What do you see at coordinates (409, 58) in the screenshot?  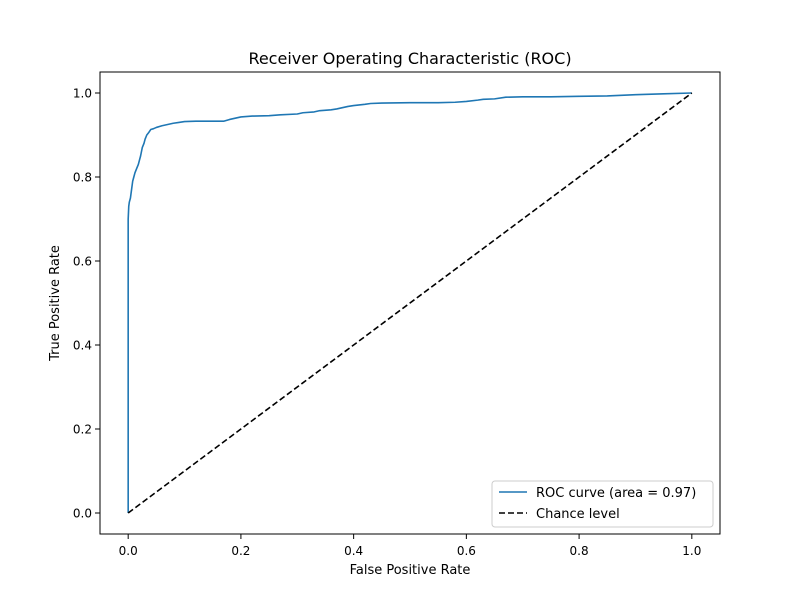 I see `chart-title: Receiver Operating Characteristic (ROC)` at bounding box center [409, 58].